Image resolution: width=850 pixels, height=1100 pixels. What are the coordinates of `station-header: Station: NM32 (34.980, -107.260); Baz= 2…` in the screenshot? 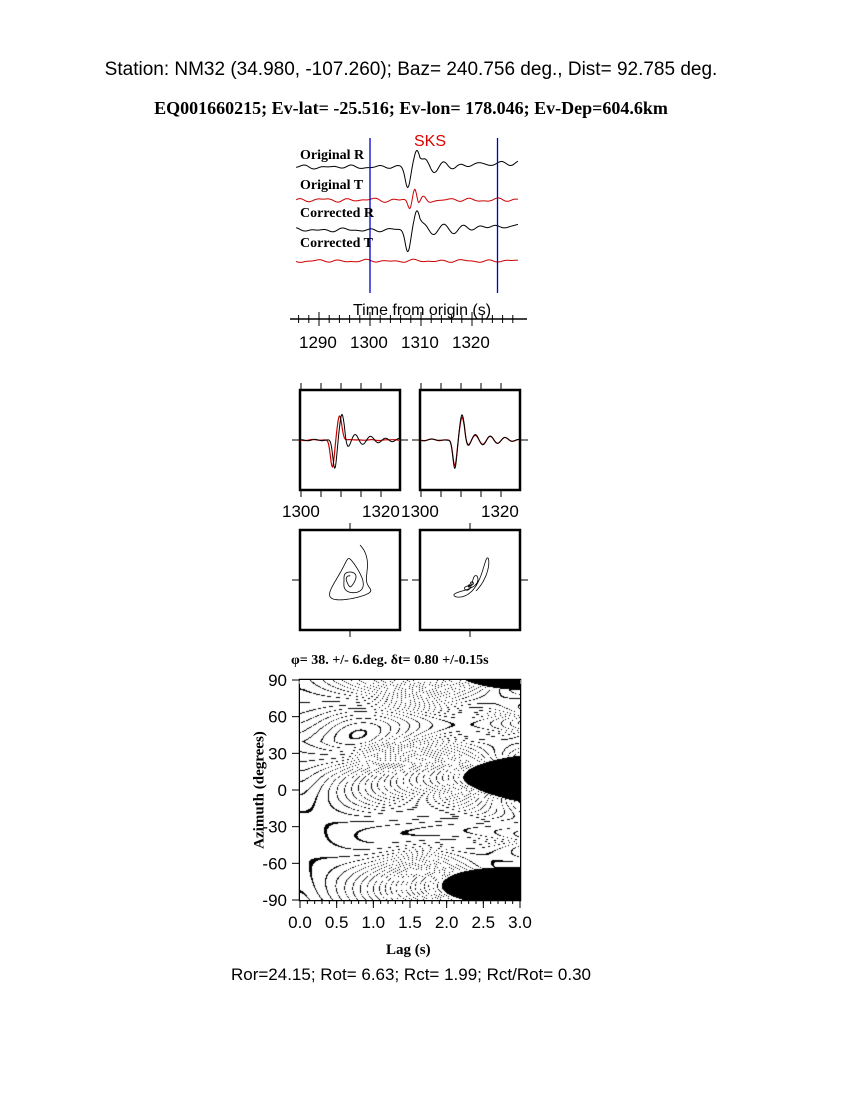 It's located at (411, 69).